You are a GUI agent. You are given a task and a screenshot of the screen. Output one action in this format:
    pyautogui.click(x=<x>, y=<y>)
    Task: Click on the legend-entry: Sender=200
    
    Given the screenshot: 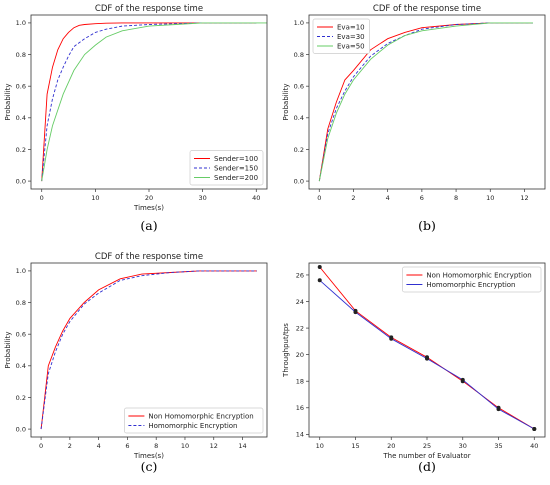 What is the action you would take?
    pyautogui.click(x=236, y=178)
    